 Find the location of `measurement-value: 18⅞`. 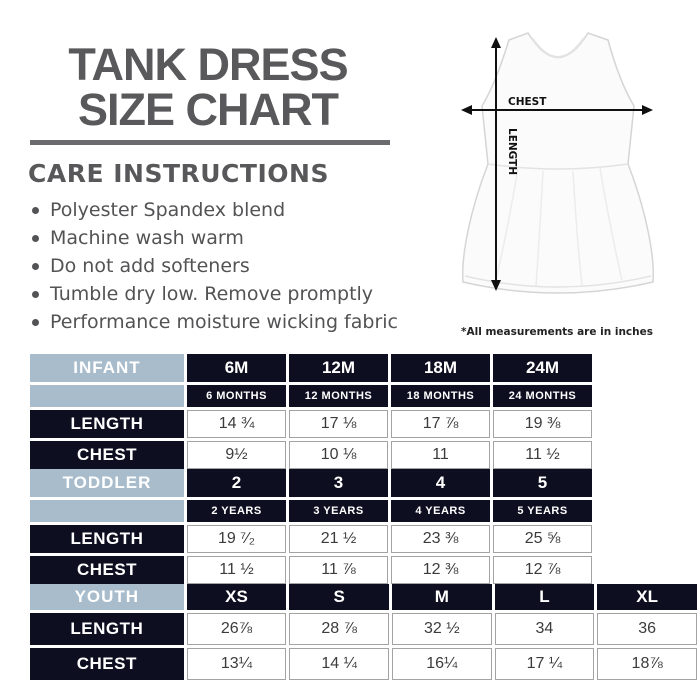

measurement-value: 18⅞ is located at coordinates (647, 664).